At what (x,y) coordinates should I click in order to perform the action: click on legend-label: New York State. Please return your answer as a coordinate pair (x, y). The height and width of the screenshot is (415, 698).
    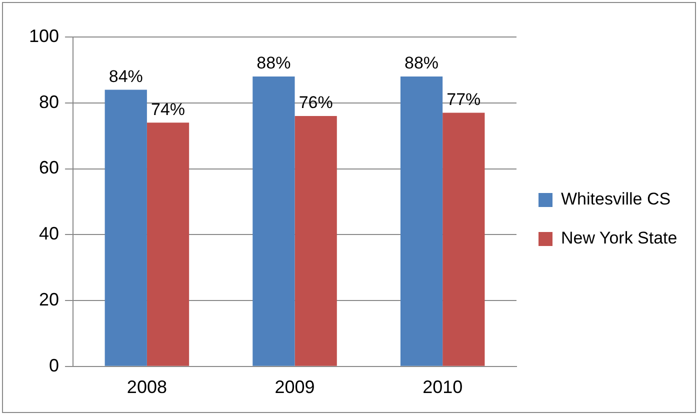
    Looking at the image, I should click on (619, 238).